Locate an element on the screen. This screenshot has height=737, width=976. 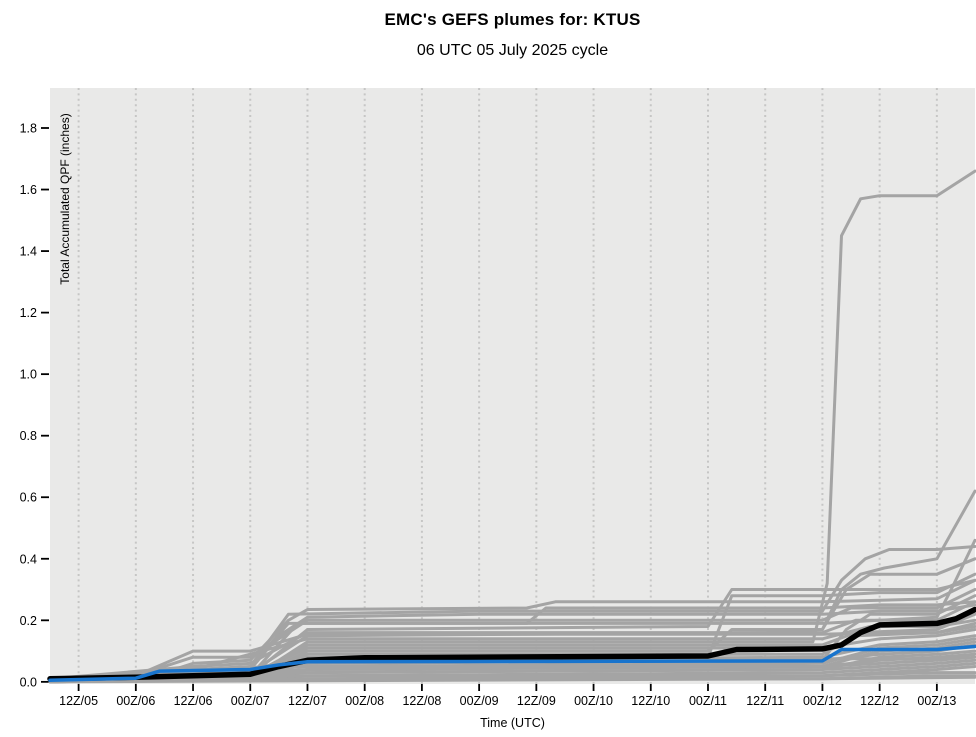
x-axis-tick-label: 12Z/10 is located at coordinates (650, 701).